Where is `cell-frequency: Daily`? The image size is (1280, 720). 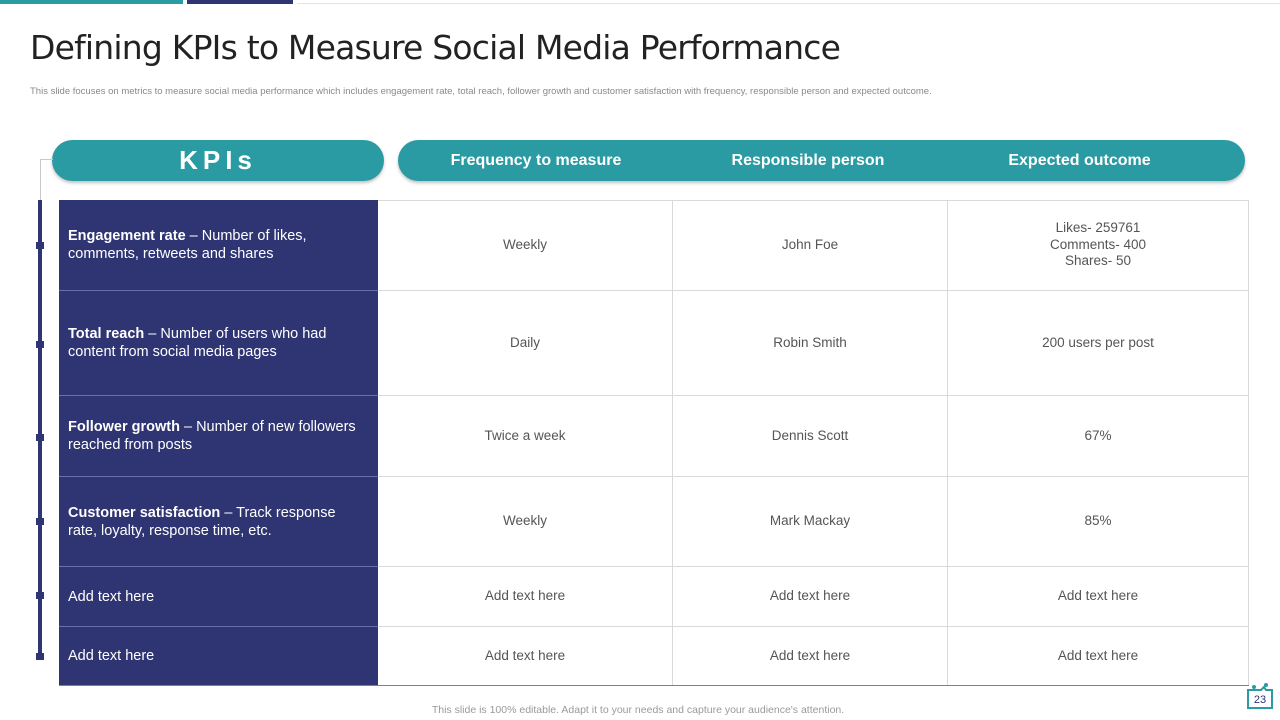 cell-frequency: Daily is located at coordinates (524, 342).